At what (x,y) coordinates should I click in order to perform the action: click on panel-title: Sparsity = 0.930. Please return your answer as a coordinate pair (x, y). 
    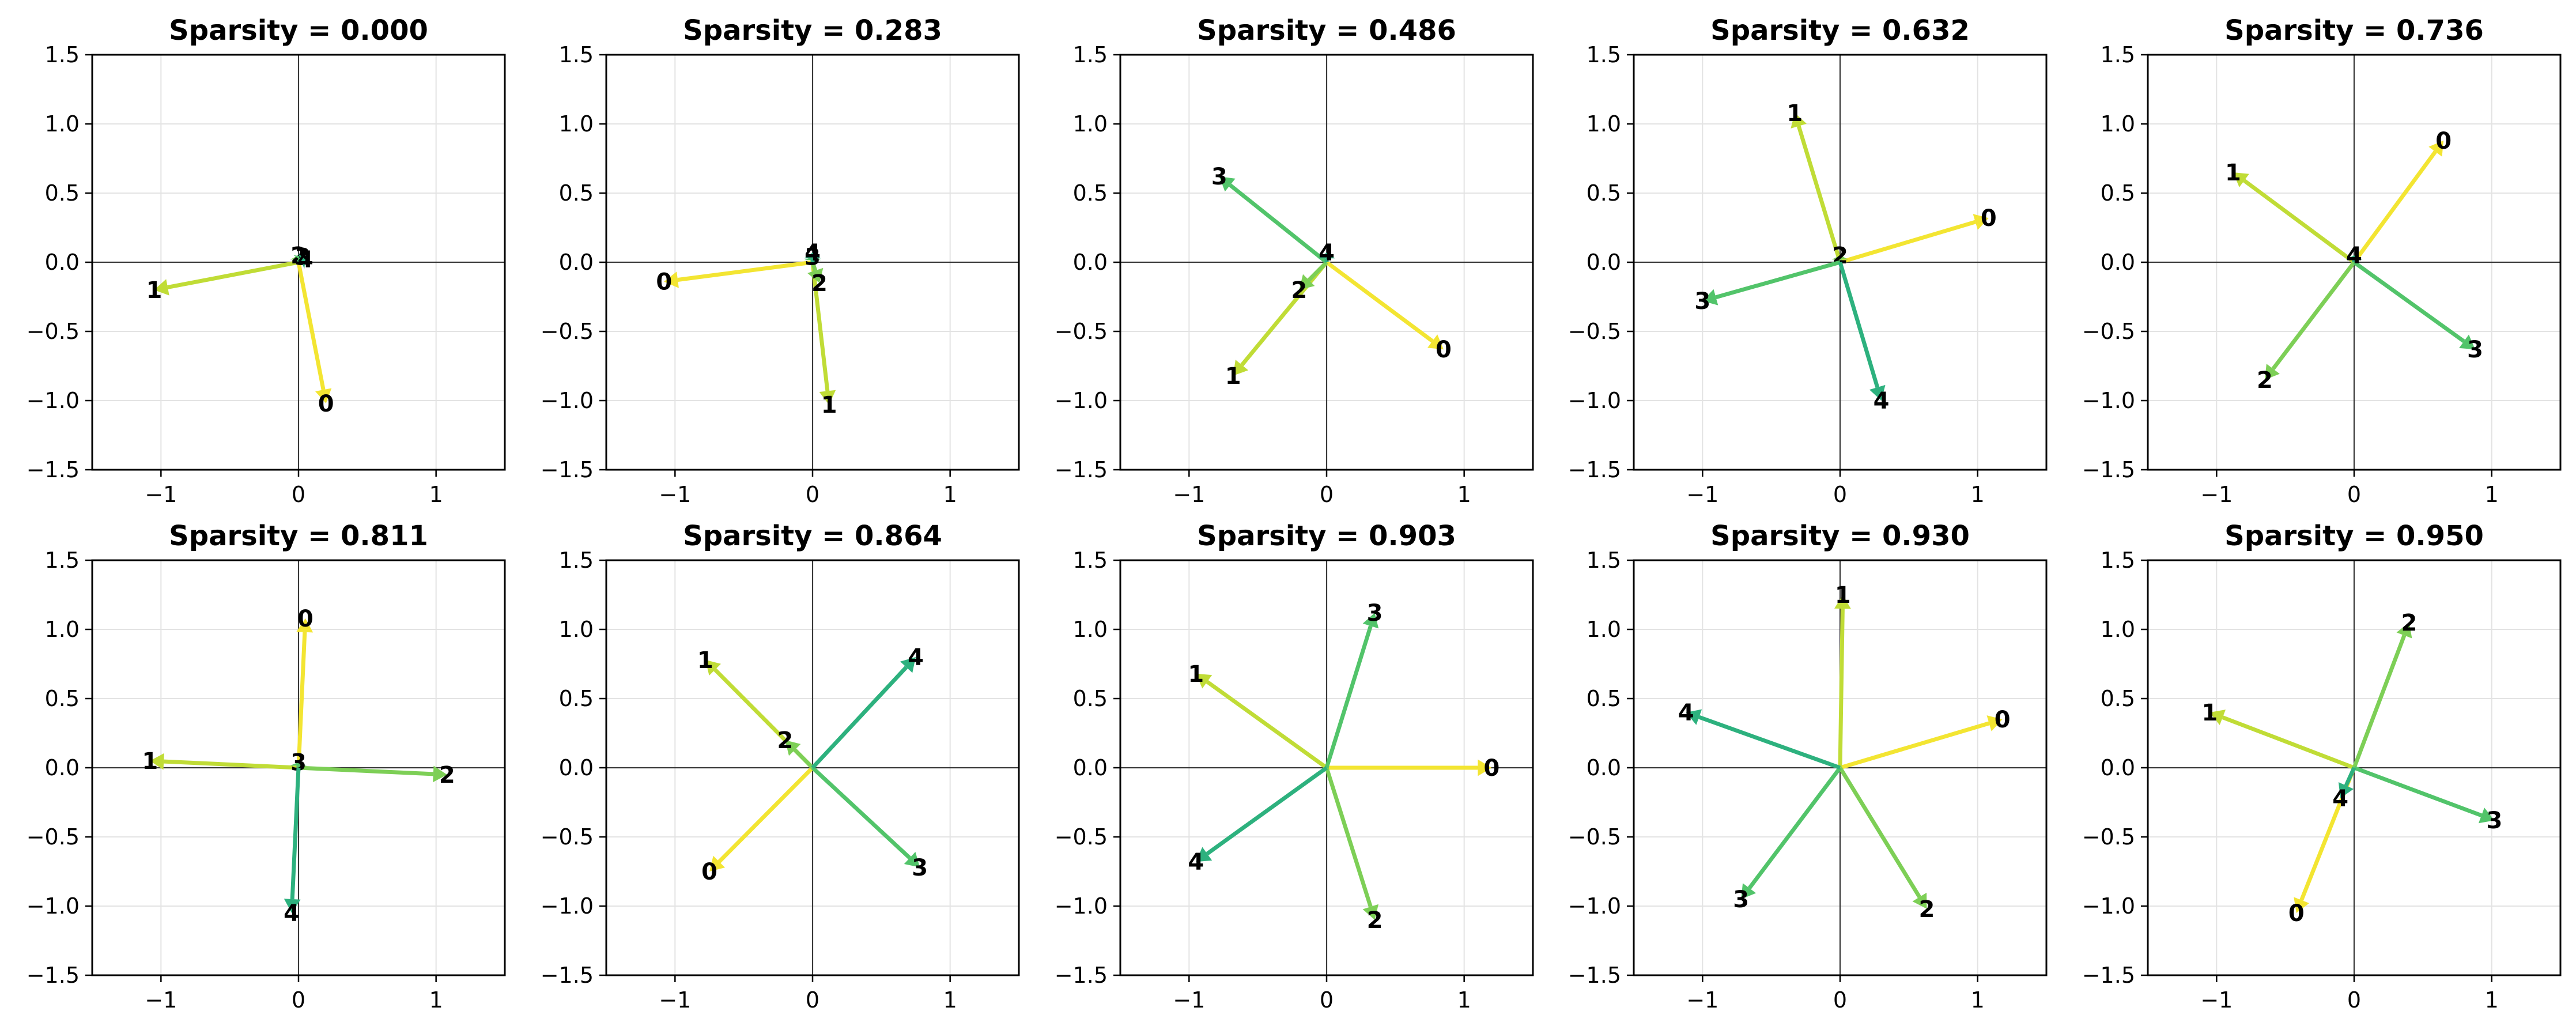
    Looking at the image, I should click on (1840, 536).